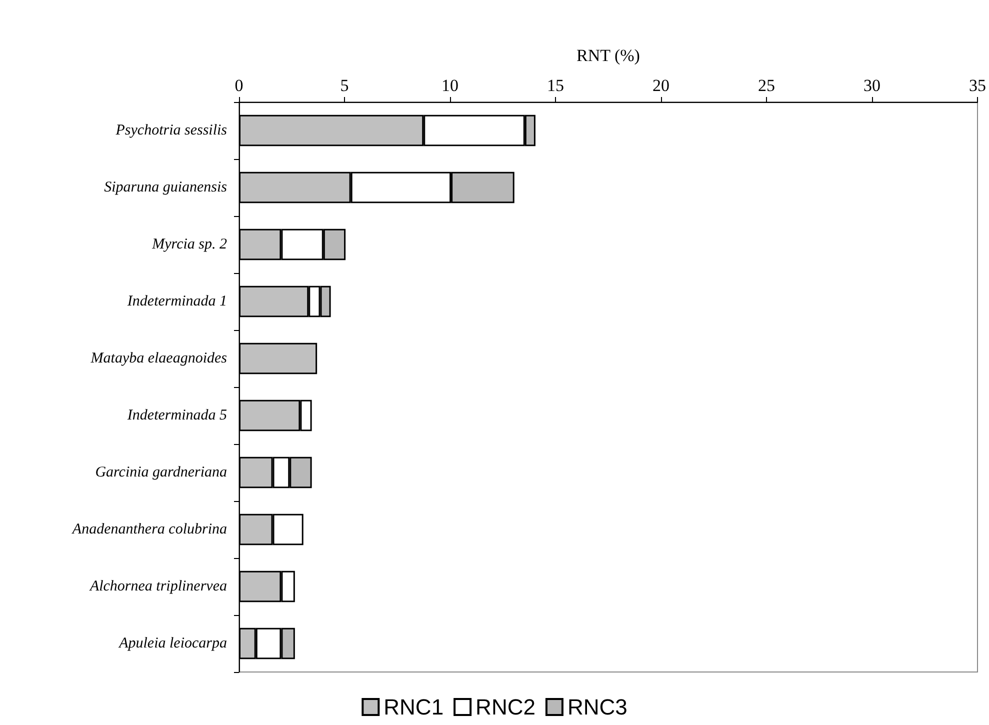 The width and height of the screenshot is (989, 725). What do you see at coordinates (159, 358) in the screenshot?
I see `y-tick-label: Matayba elaeagnoides` at bounding box center [159, 358].